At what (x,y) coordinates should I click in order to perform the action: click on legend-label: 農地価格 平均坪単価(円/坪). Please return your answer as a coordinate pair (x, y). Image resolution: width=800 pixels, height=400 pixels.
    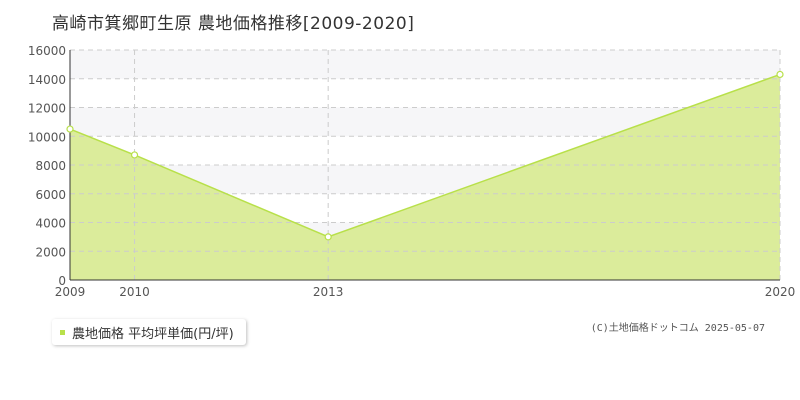
    Looking at the image, I should click on (153, 334).